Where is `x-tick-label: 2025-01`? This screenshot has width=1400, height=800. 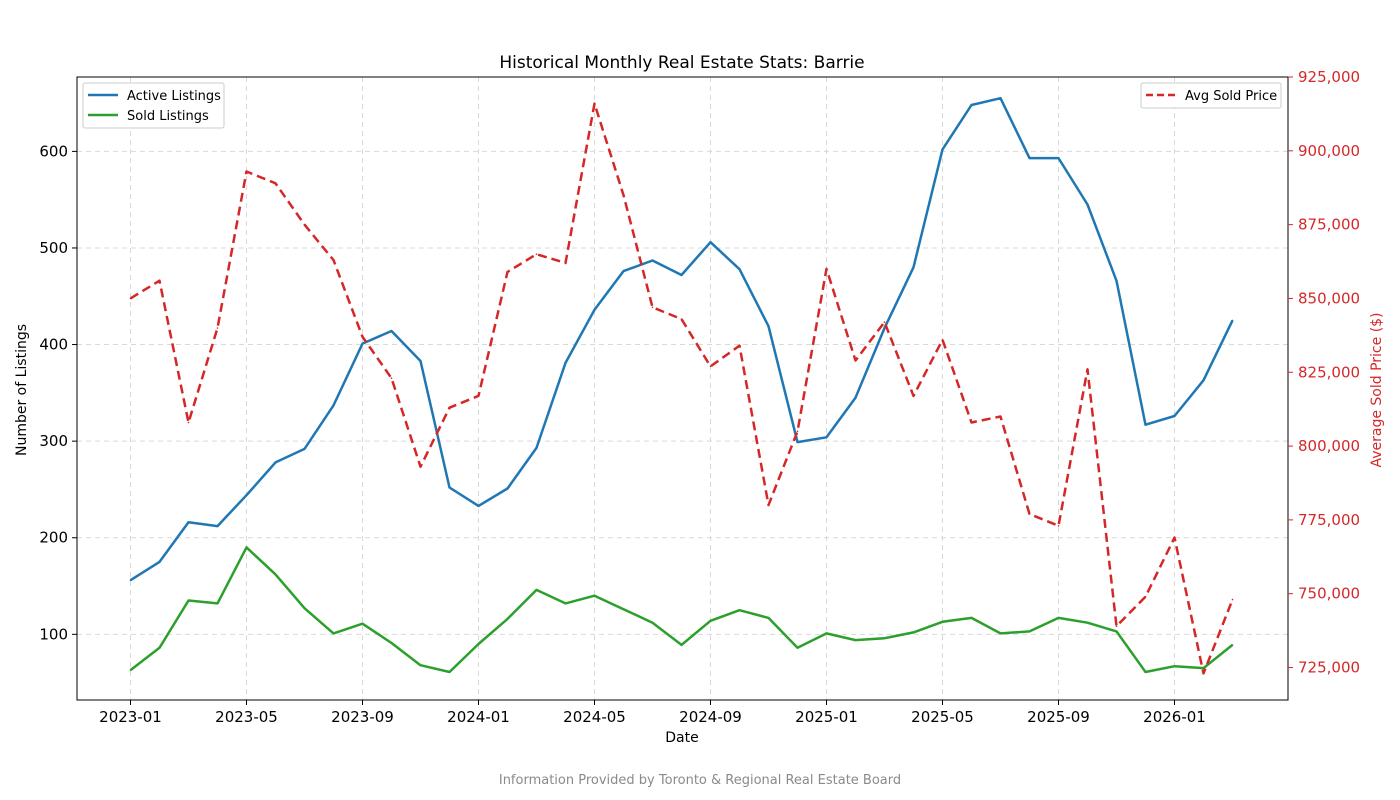
x-tick-label: 2025-01 is located at coordinates (826, 717).